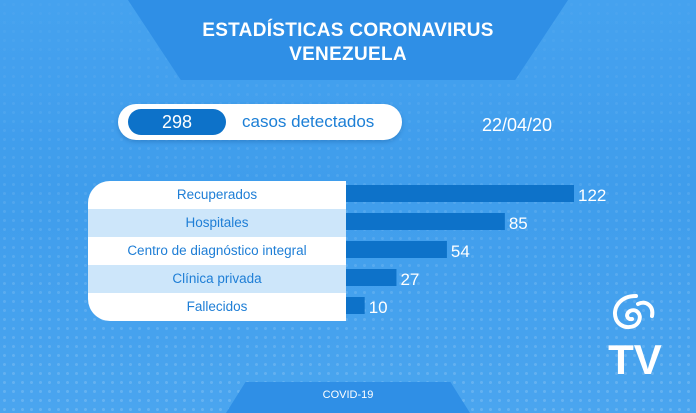  I want to click on summary-pill: 298 casos detectados, so click(260, 122).